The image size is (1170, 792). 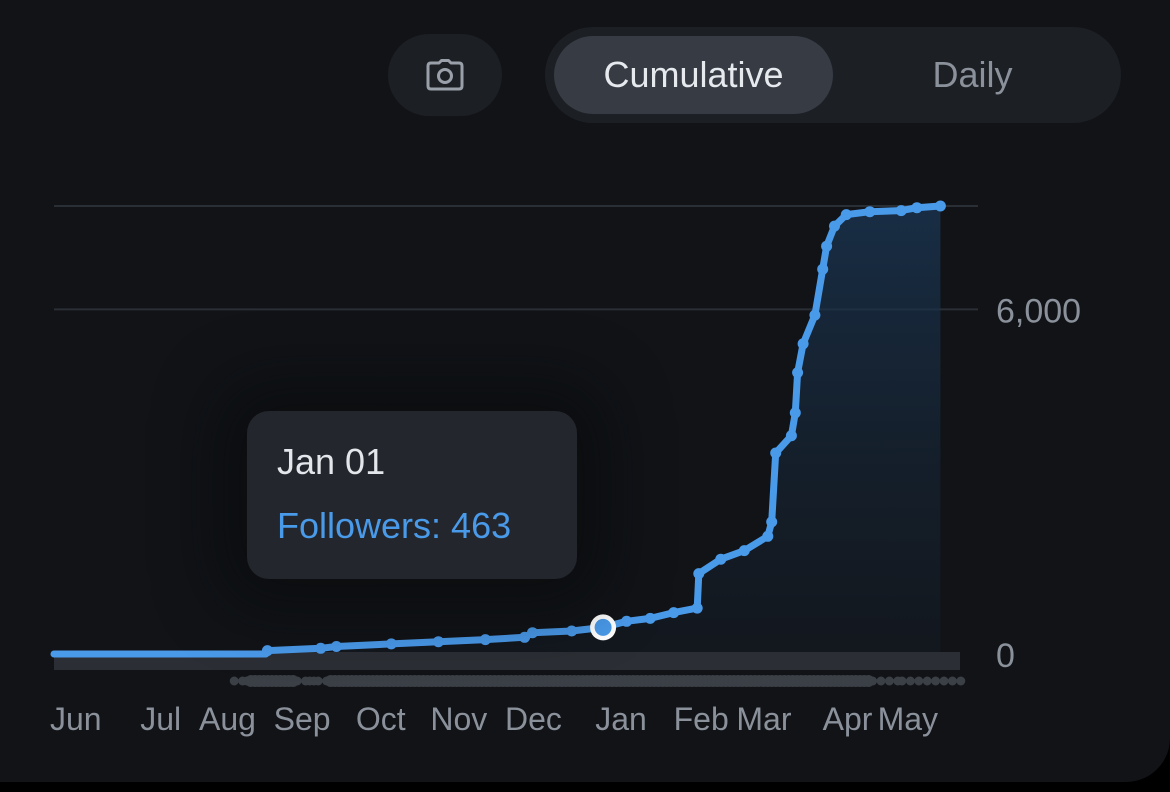 What do you see at coordinates (458, 719) in the screenshot?
I see `x-tick-label: Nov` at bounding box center [458, 719].